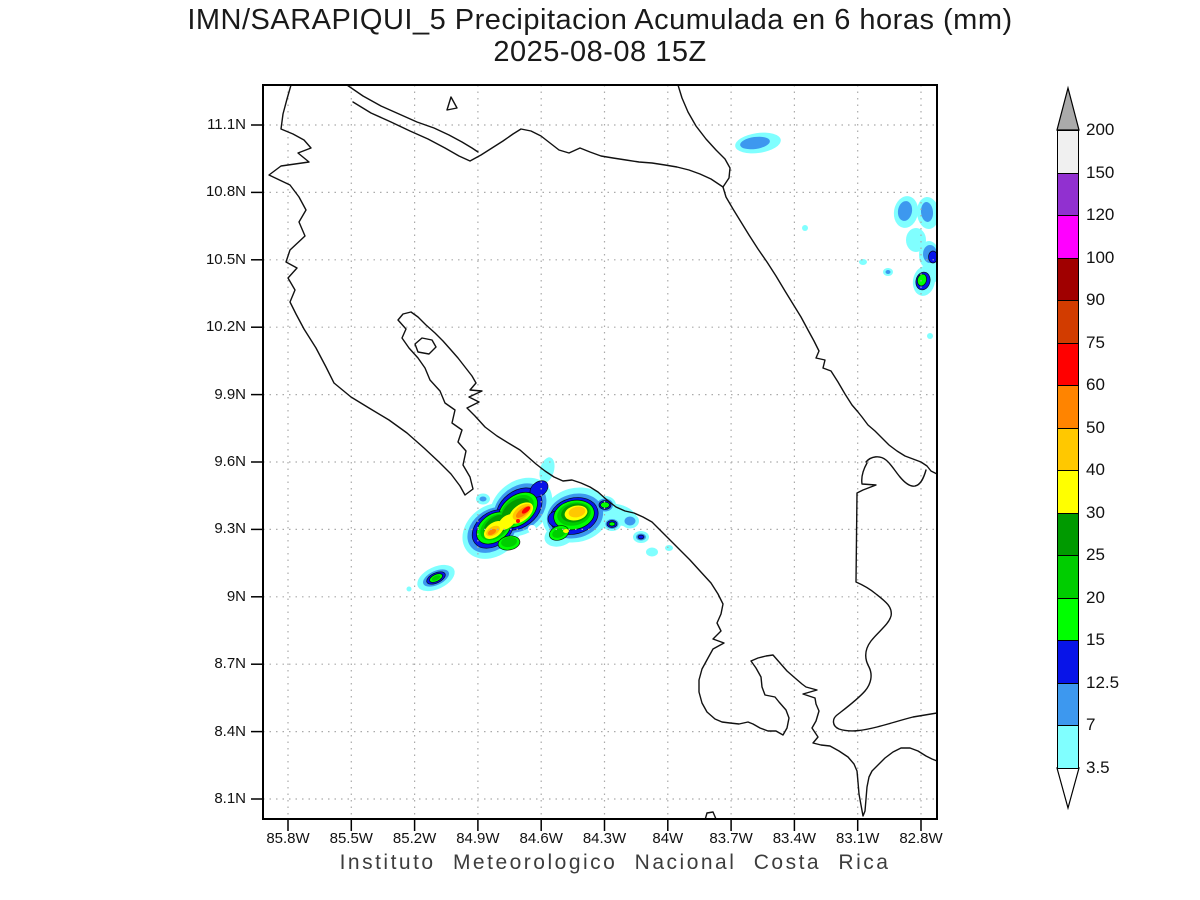  Describe the element at coordinates (1103, 682) in the screenshot. I see `colorbar-label: 12.5` at that location.